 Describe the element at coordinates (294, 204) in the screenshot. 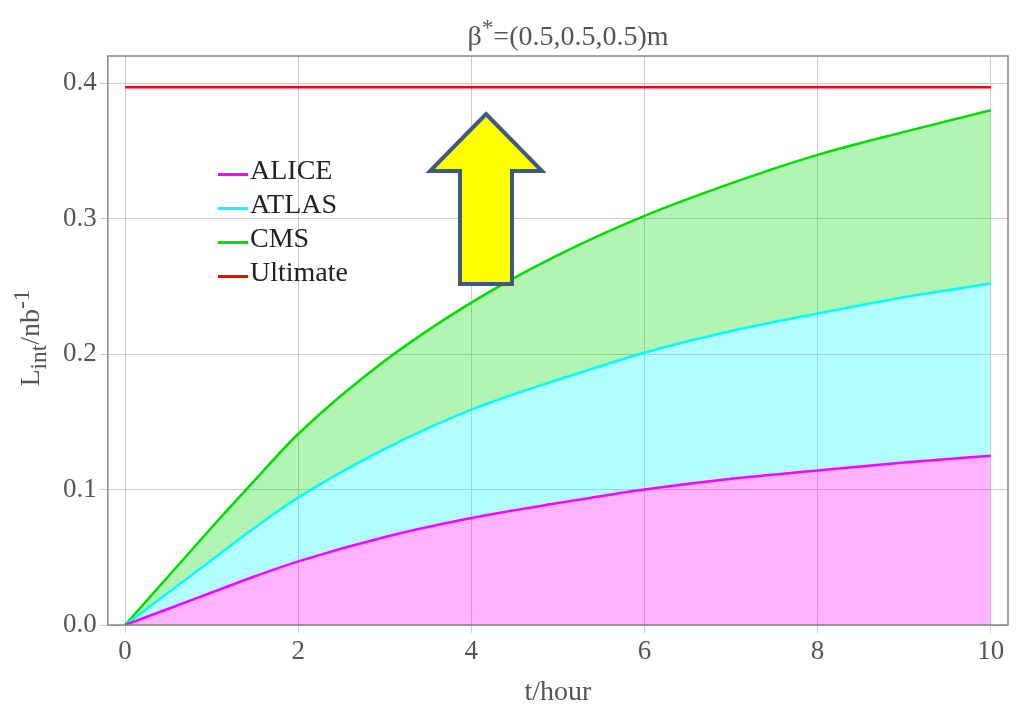

I see `legend-label: ATLAS` at that location.